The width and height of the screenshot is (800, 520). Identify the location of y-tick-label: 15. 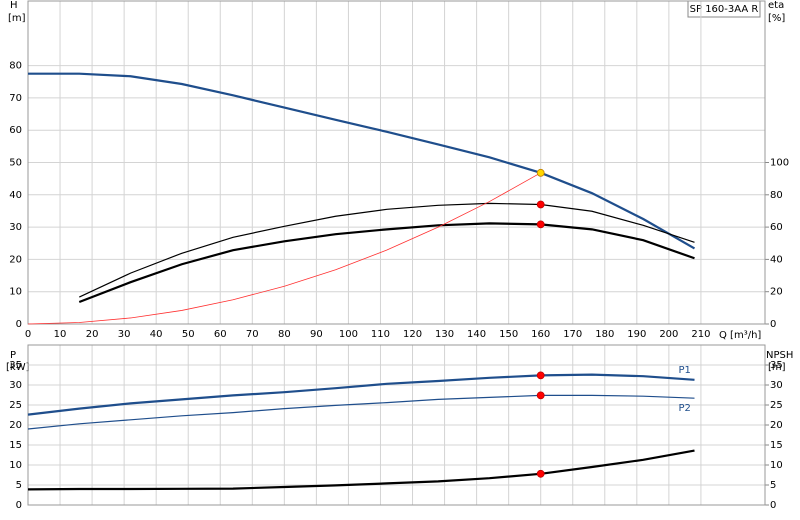
(15, 445).